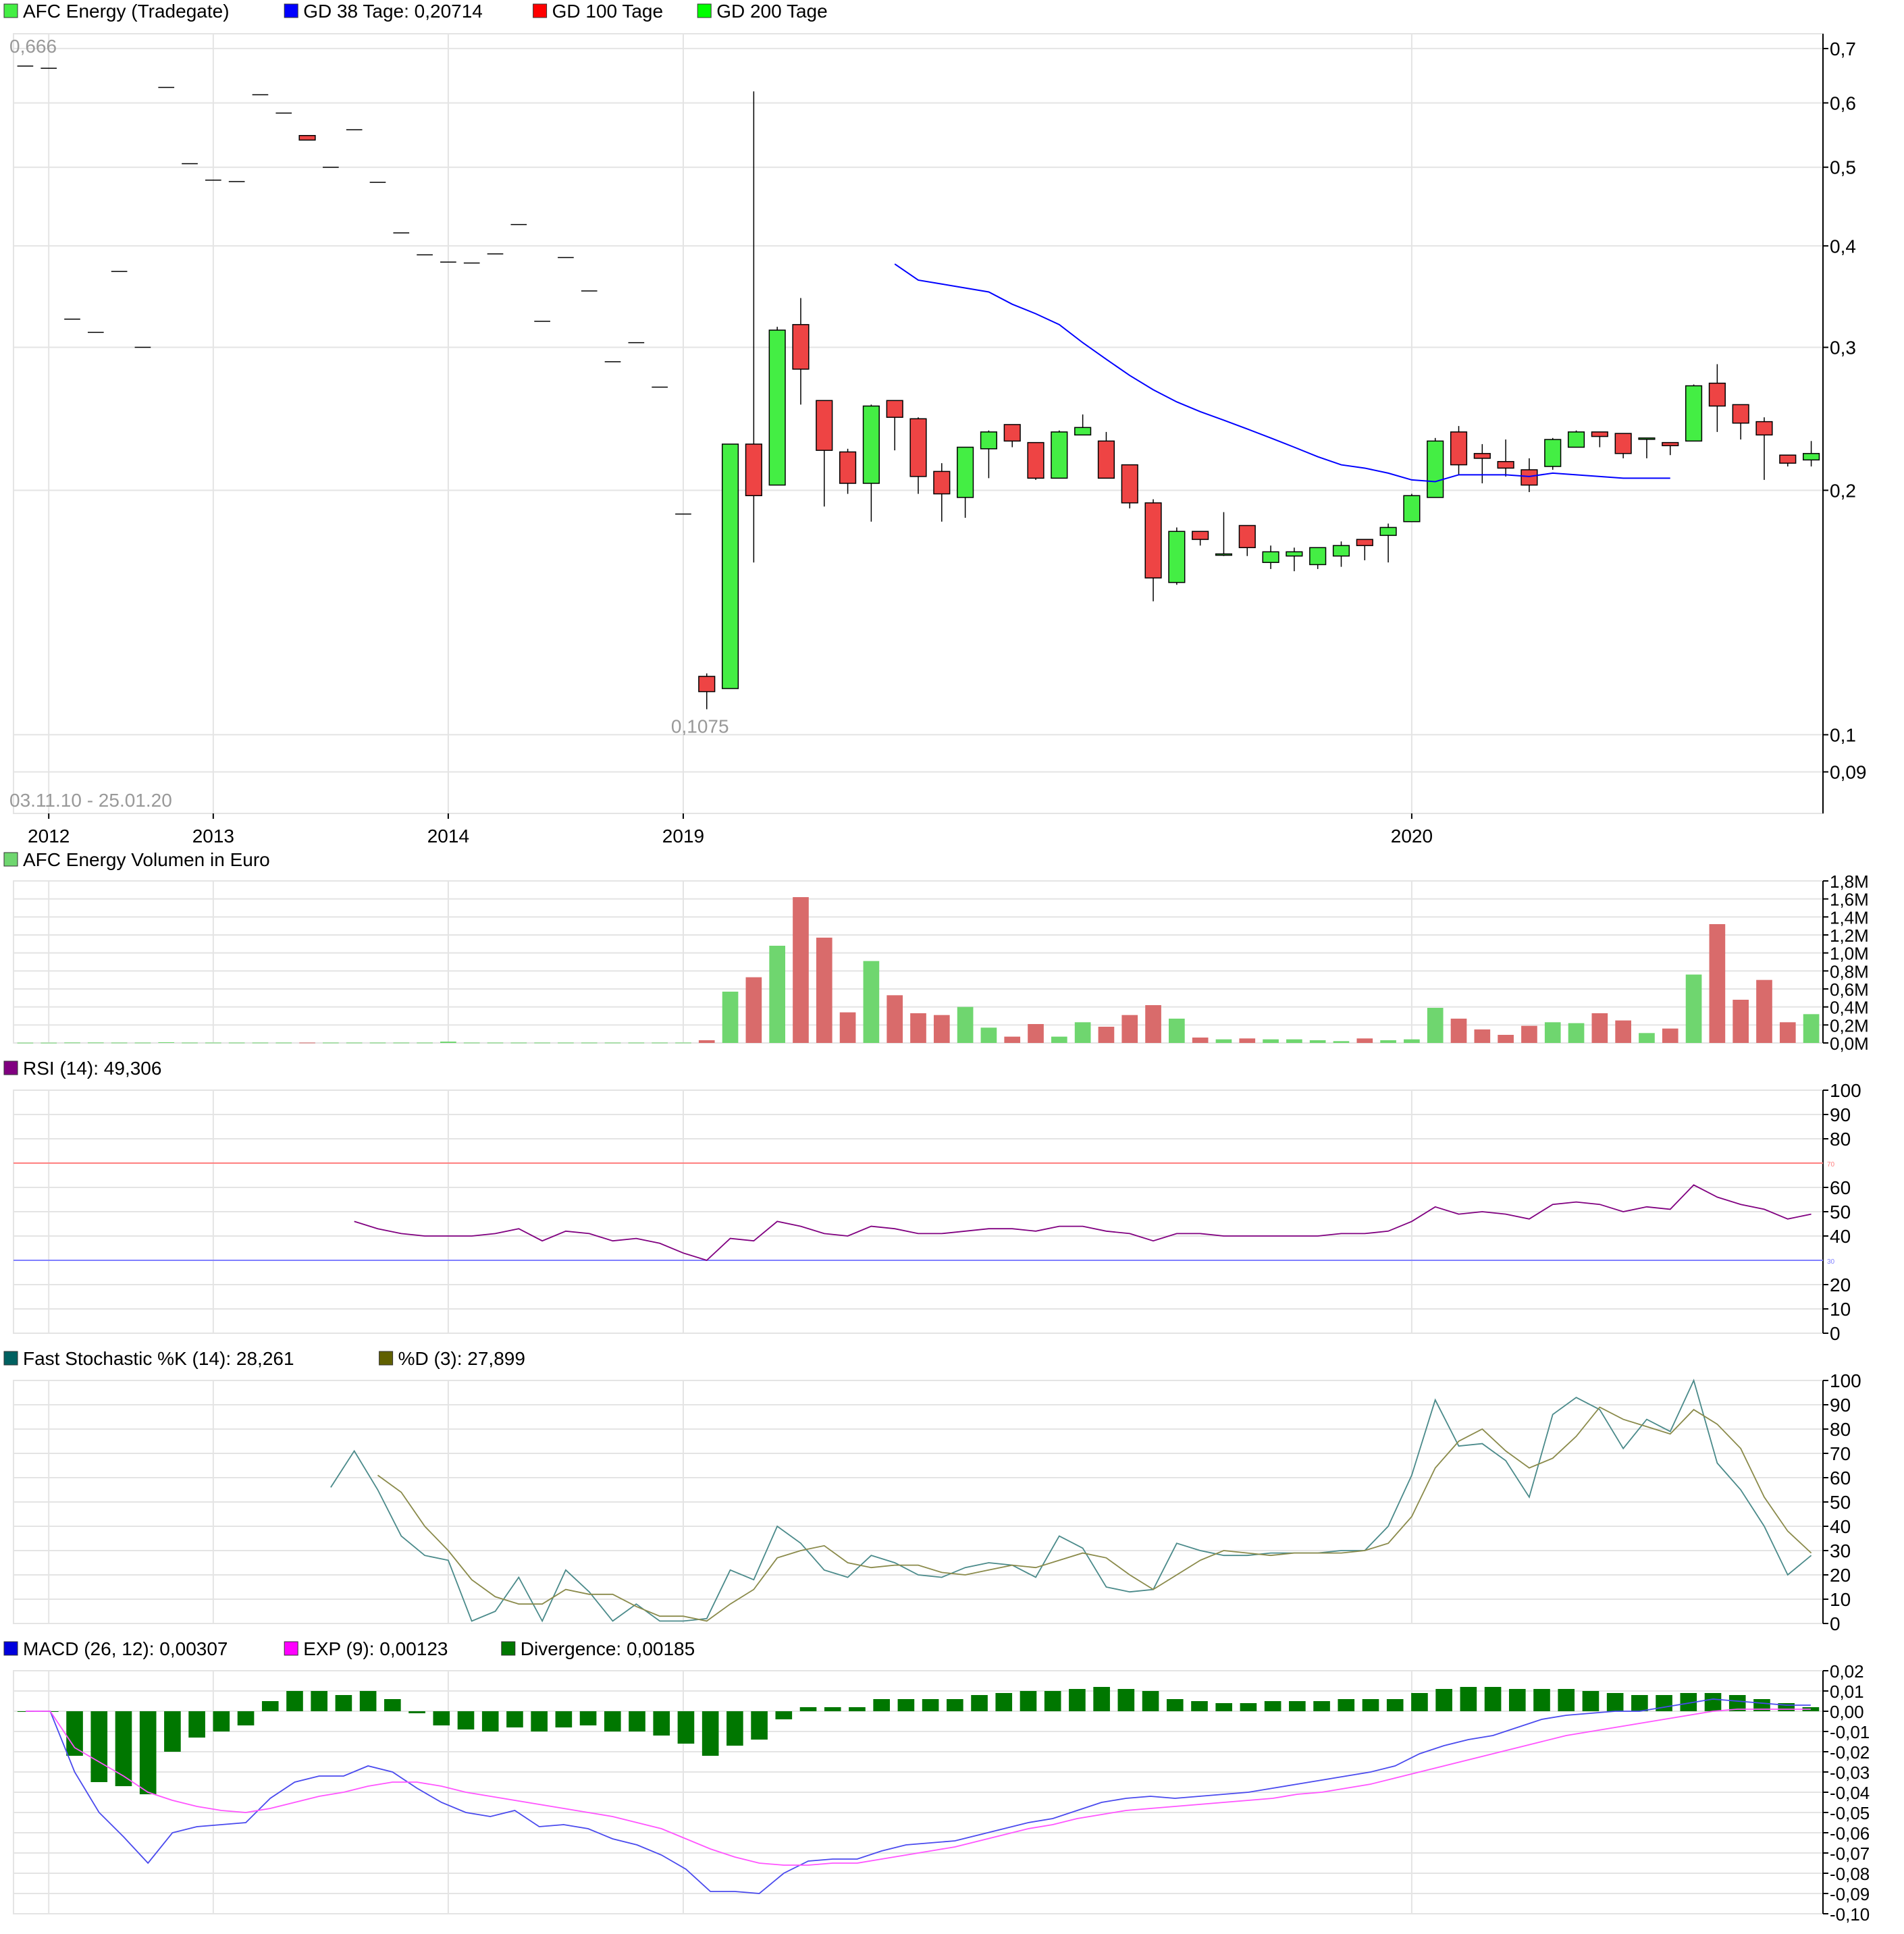  Describe the element at coordinates (146, 860) in the screenshot. I see `legend-label: AFC Energy Volumen in Euro` at that location.